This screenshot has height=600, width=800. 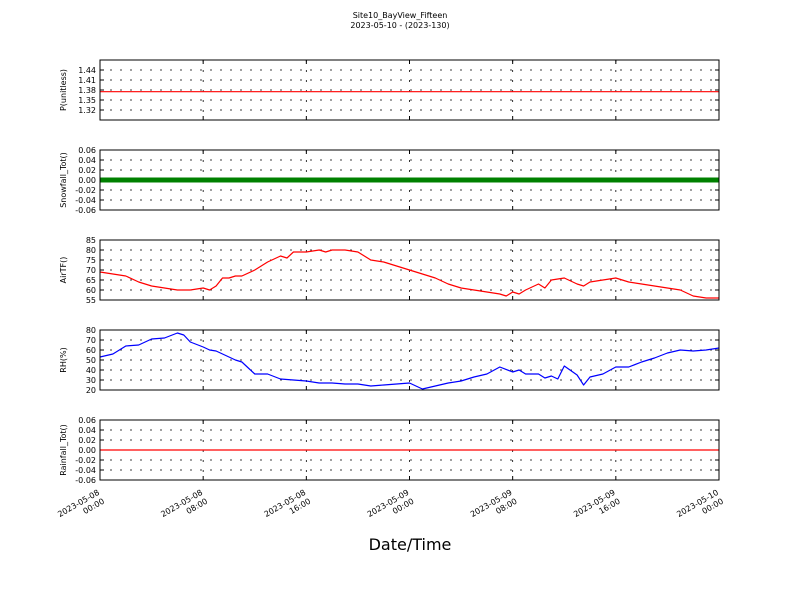 What do you see at coordinates (91, 360) in the screenshot?
I see `y-tick-label: 50` at bounding box center [91, 360].